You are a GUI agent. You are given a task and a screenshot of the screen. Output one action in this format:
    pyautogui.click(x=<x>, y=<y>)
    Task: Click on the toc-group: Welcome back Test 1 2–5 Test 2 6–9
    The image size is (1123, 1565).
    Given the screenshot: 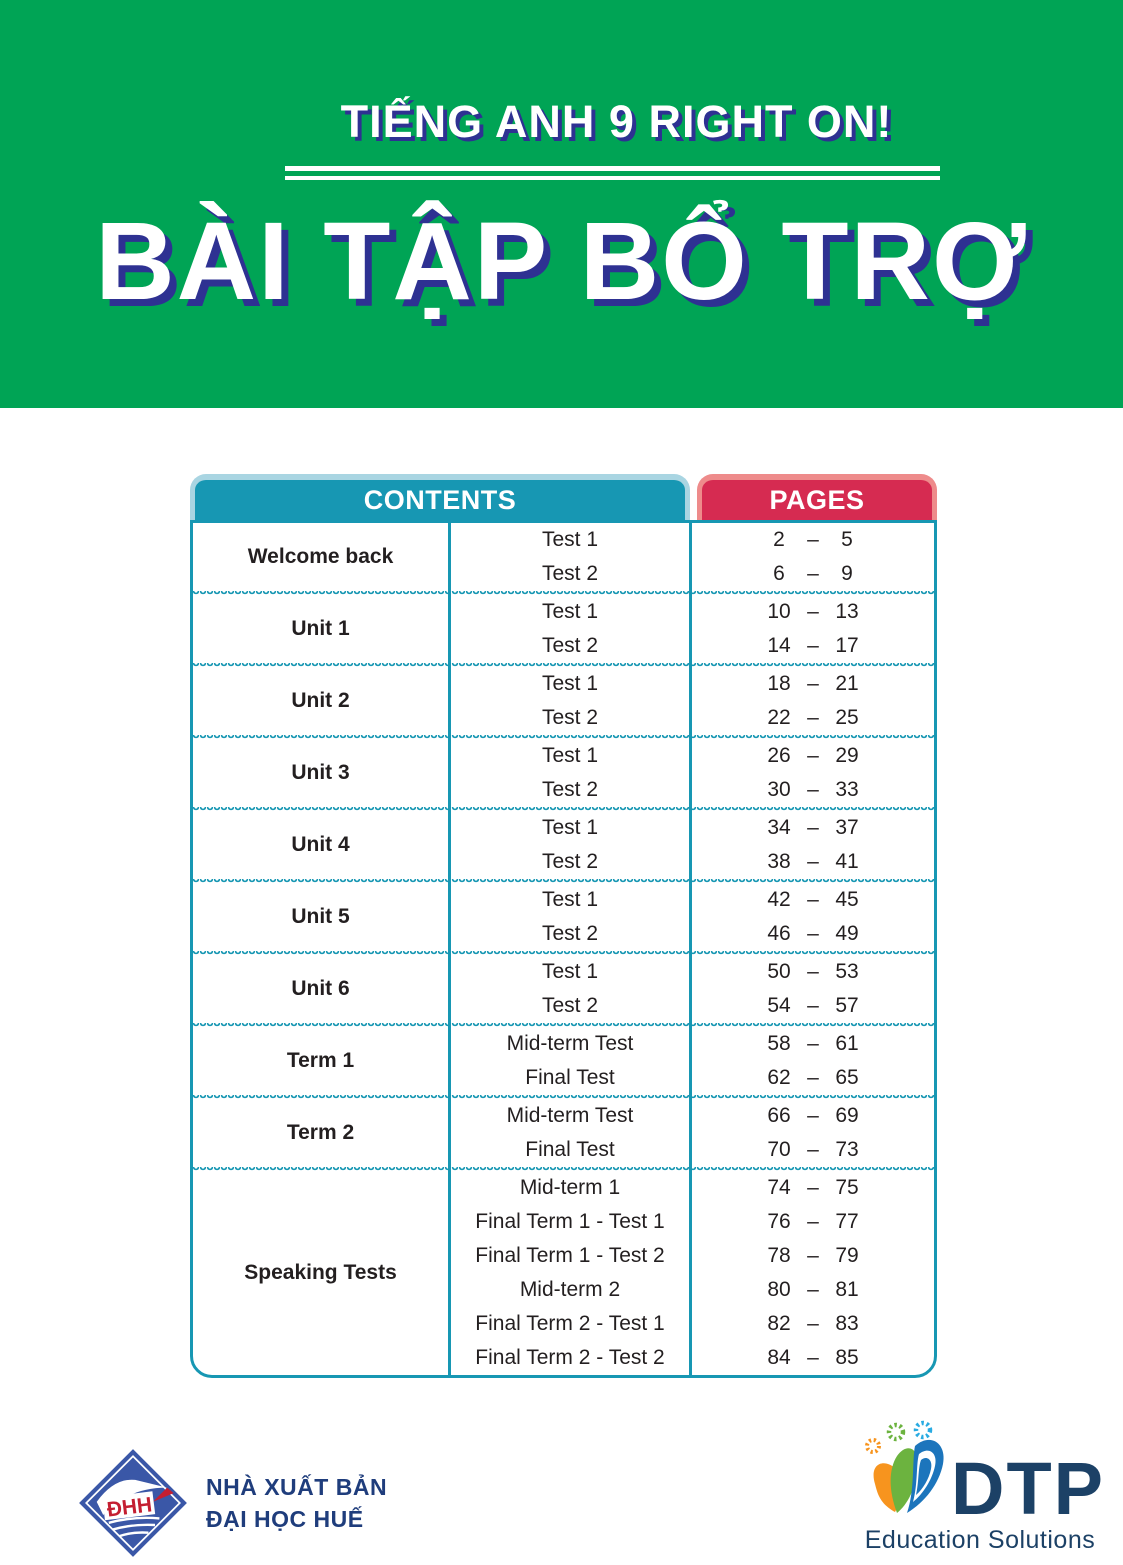 What is the action you would take?
    pyautogui.click(x=563, y=557)
    